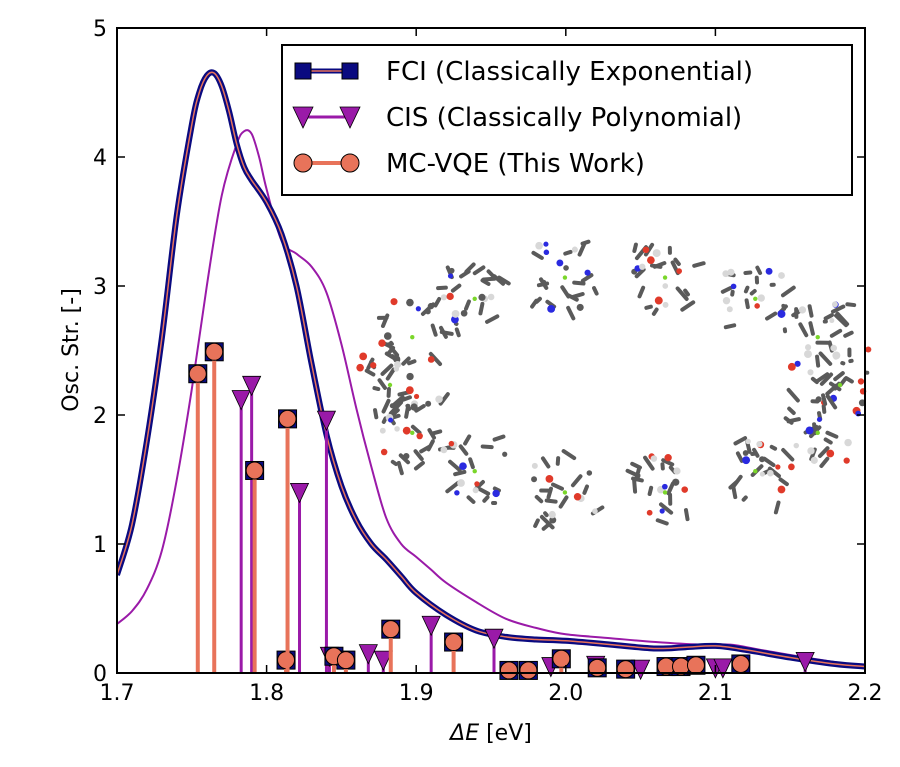 Image resolution: width=900 pixels, height=767 pixels. What do you see at coordinates (100, 545) in the screenshot?
I see `y-tick-label: 1` at bounding box center [100, 545].